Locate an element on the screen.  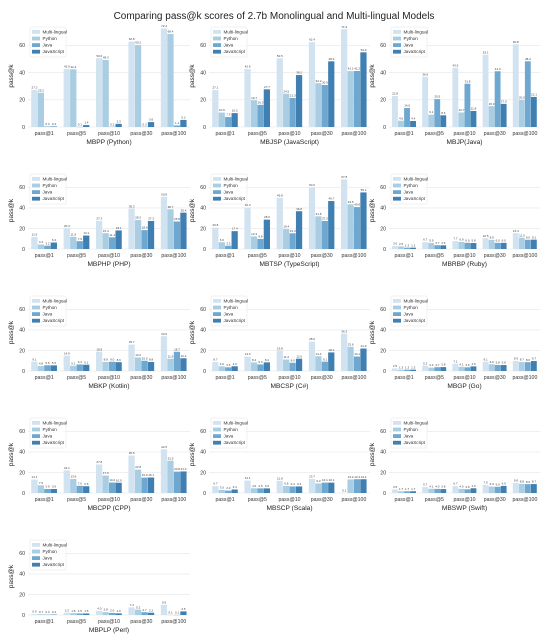
data-label: 11.2 is located at coordinates (286, 357).